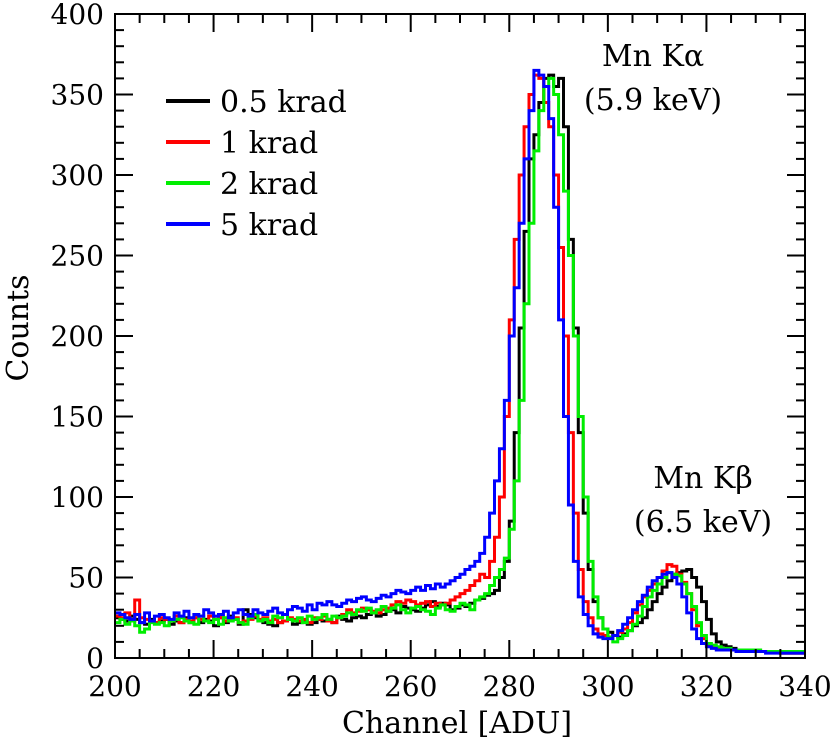  What do you see at coordinates (77, 15) in the screenshot?
I see `y-tick-label: 400` at bounding box center [77, 15].